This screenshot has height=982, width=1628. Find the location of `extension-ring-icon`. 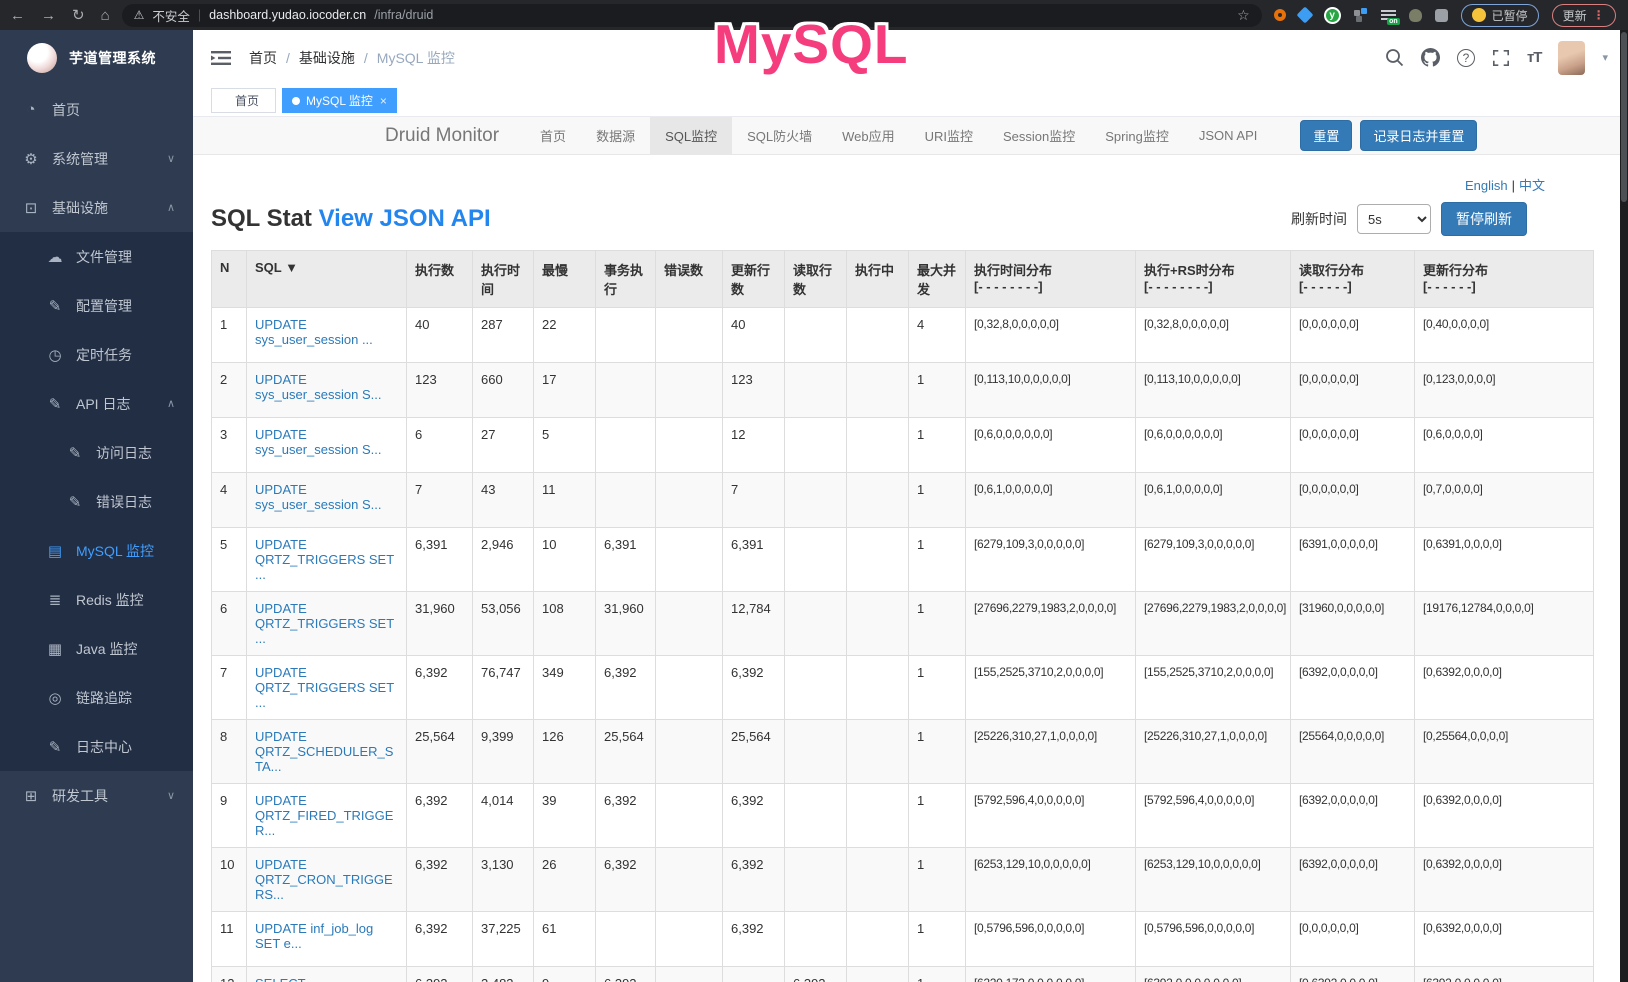

extension-ring-icon is located at coordinates (1279, 15).